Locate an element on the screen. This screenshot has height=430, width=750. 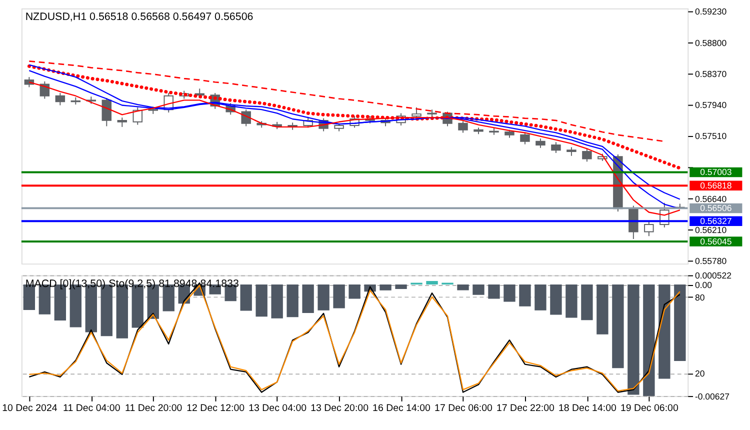
x-tick-label: 16 Dec 14:00 is located at coordinates (402, 408).